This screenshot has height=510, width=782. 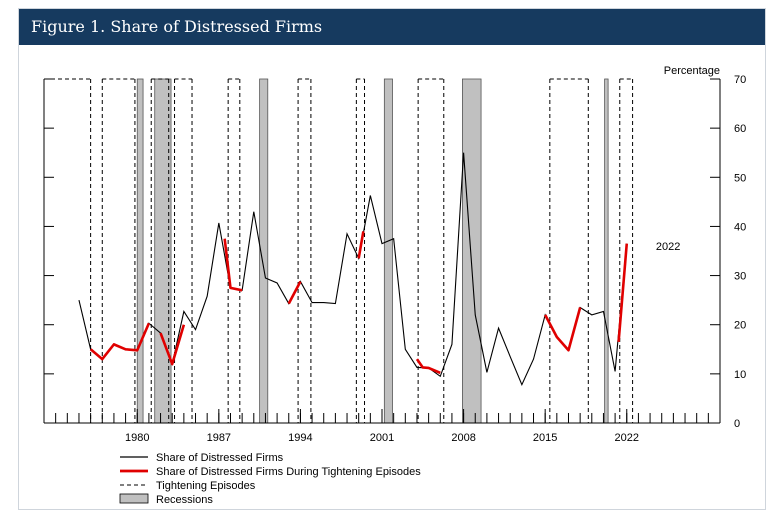 I want to click on legend-label-3: Recessions, so click(x=184, y=500).